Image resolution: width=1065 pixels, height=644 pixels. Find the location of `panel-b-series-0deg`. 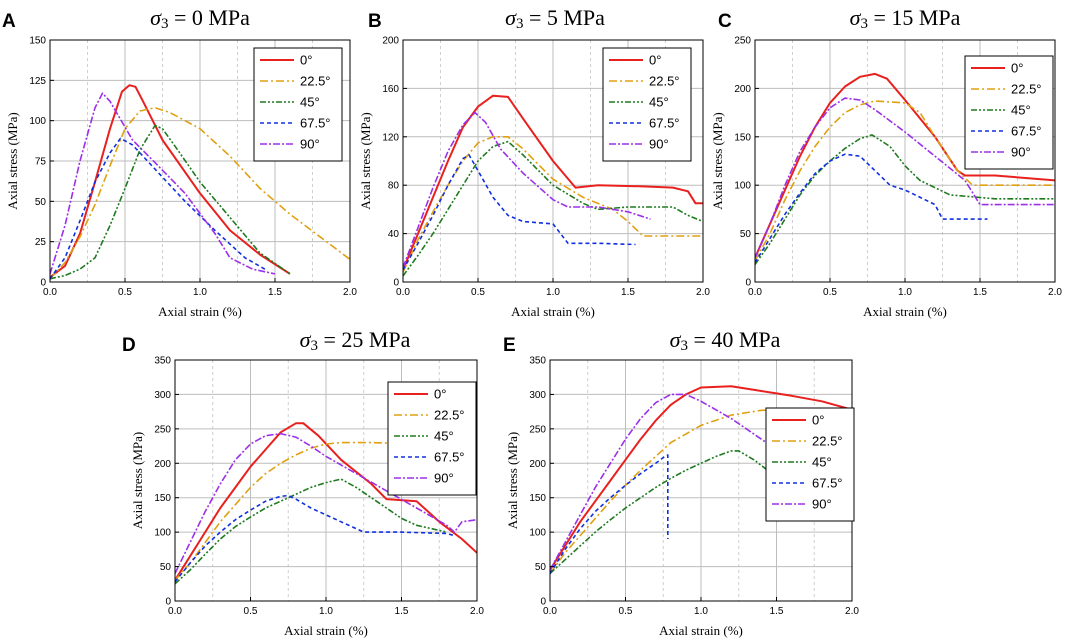

panel-b-series-0deg is located at coordinates (553, 182).